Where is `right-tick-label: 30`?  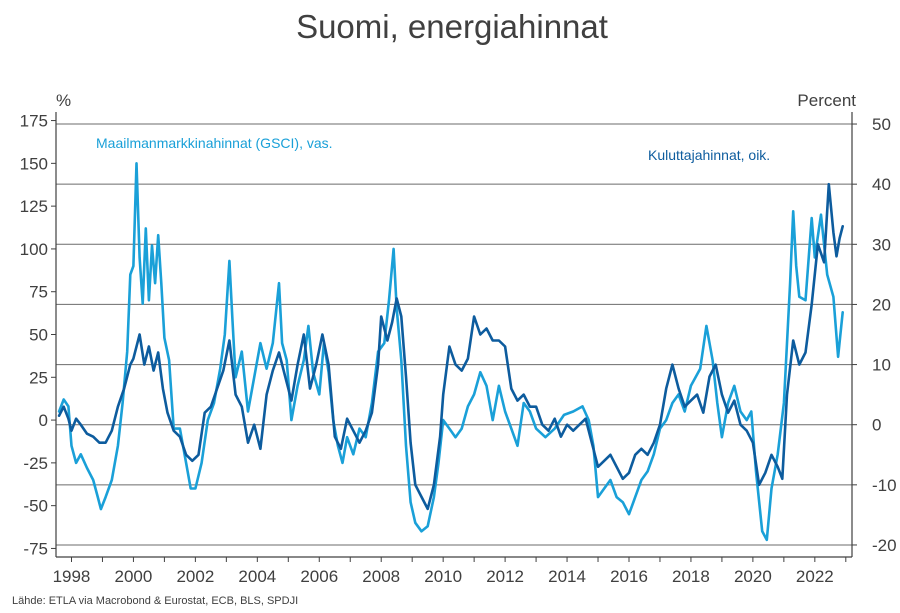 right-tick-label: 30 is located at coordinates (881, 244).